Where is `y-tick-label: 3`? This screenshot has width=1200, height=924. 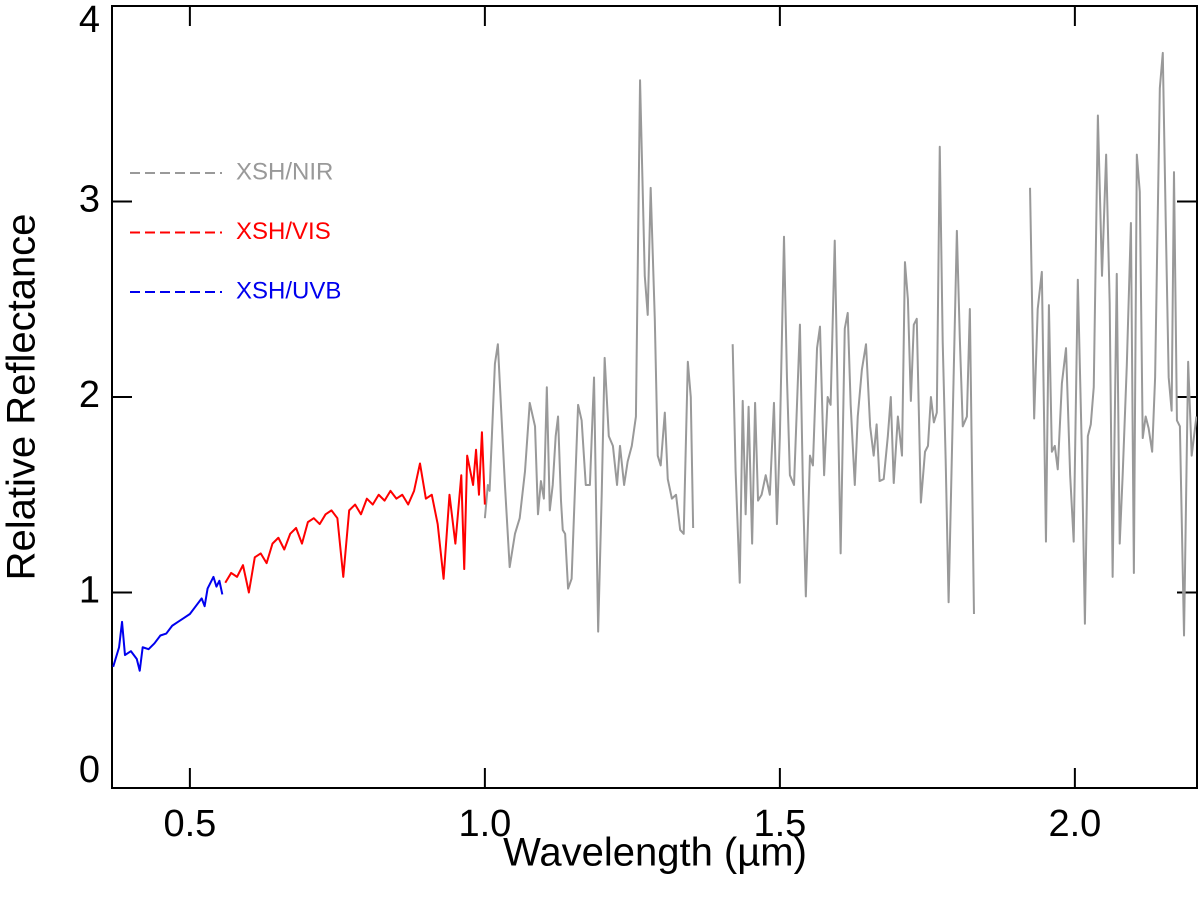 y-tick-label: 3 is located at coordinates (89, 200).